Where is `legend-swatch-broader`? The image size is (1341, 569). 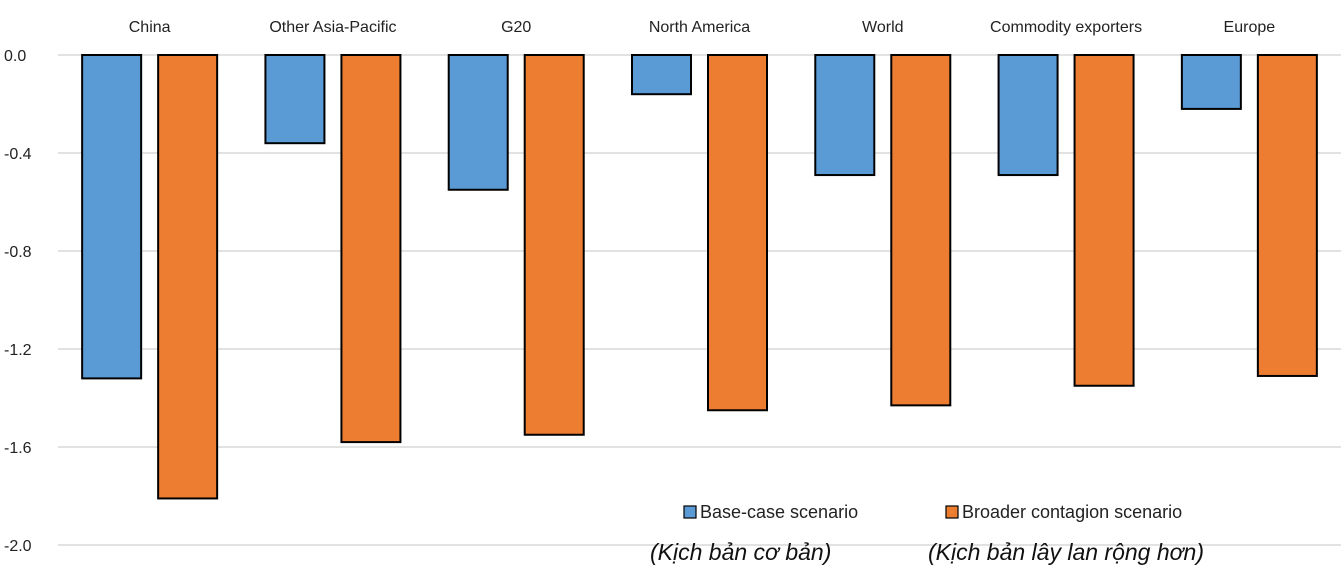 legend-swatch-broader is located at coordinates (952, 512).